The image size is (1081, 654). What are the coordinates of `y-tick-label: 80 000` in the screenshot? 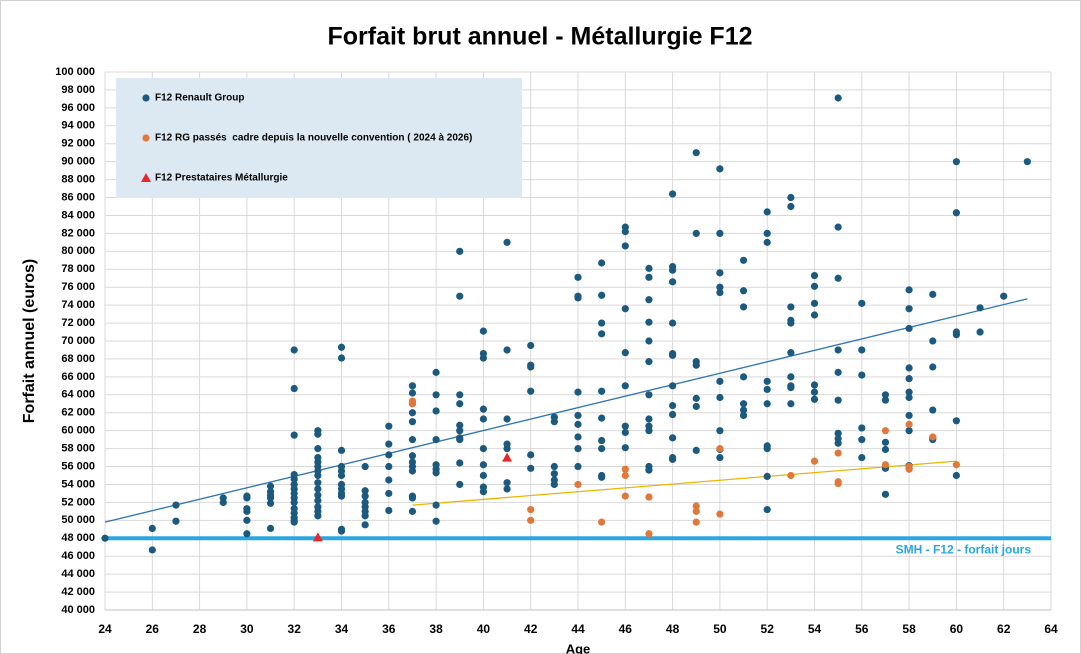 It's located at (78, 251).